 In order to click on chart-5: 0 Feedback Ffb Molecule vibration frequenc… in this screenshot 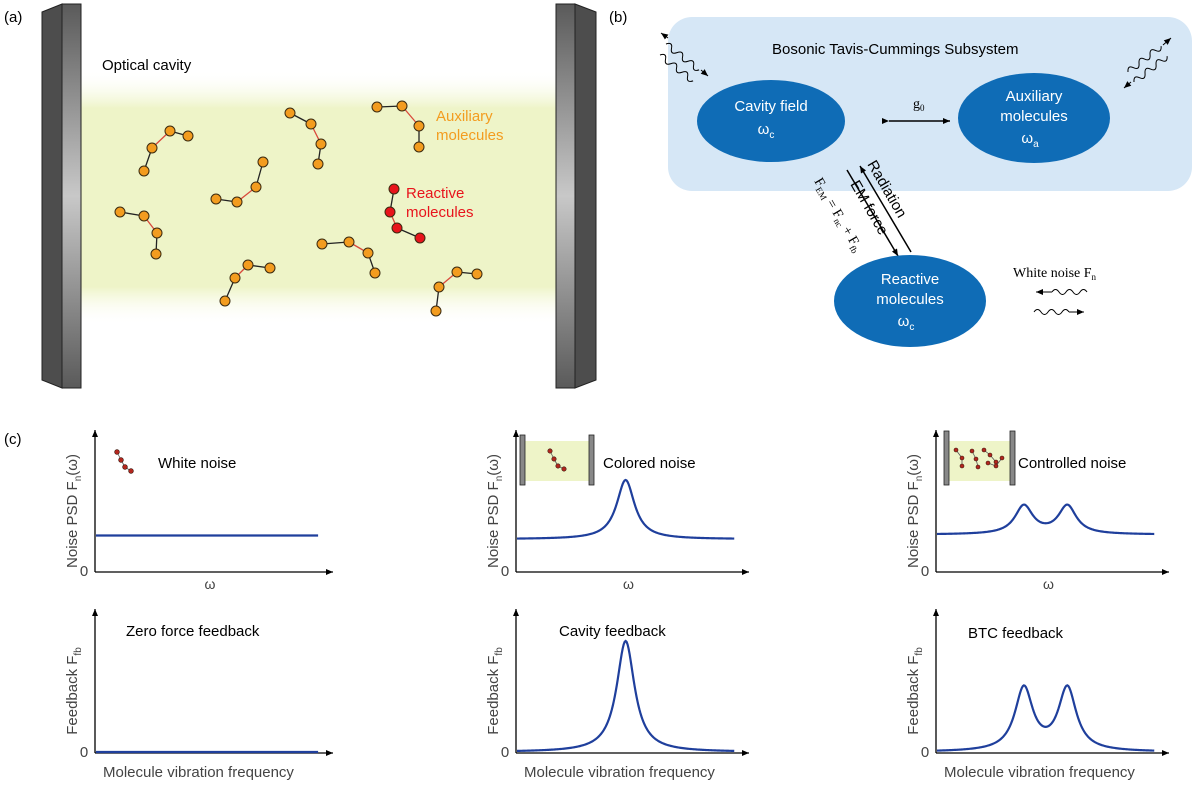, I will do `click(1037, 695)`.